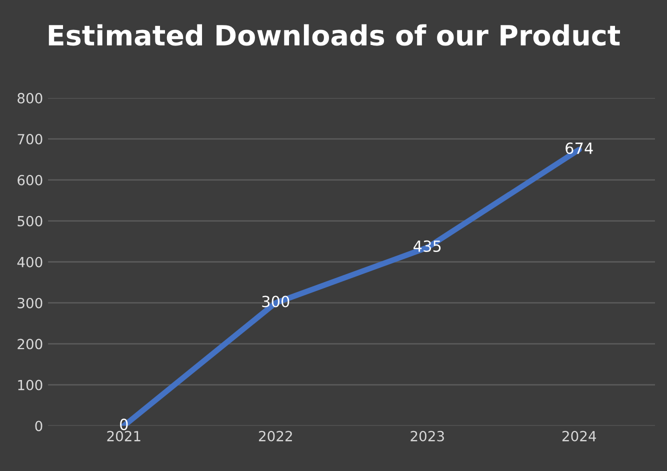  Describe the element at coordinates (124, 424) in the screenshot. I see `data-label: 0` at that location.